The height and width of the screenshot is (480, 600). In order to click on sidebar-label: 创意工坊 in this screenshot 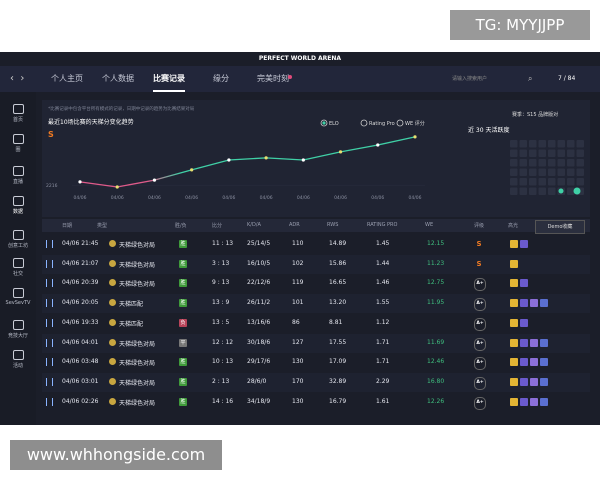, I will do `click(17, 246)`.